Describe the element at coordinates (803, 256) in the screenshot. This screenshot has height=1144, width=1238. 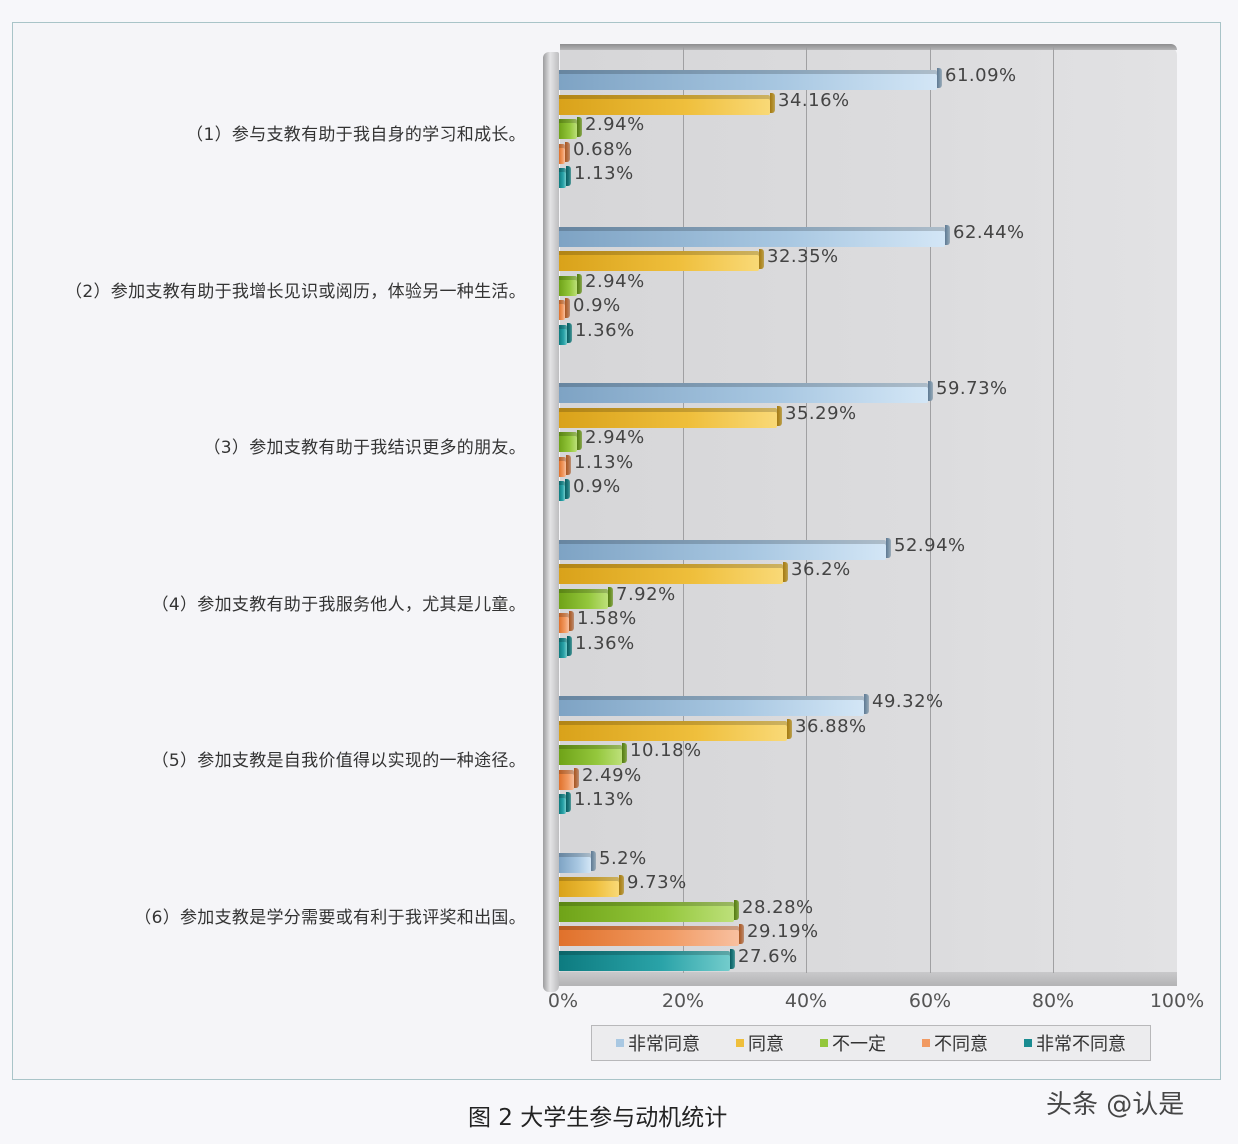
I see `data-label: 32.35%` at that location.